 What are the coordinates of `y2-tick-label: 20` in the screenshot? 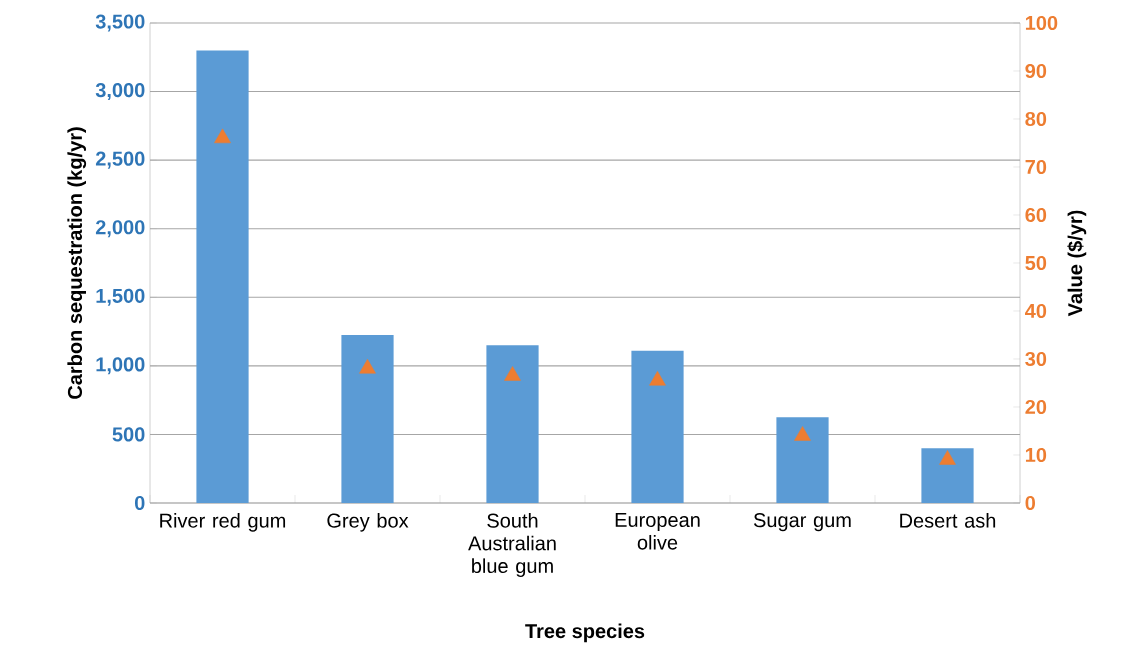 It's located at (1036, 407).